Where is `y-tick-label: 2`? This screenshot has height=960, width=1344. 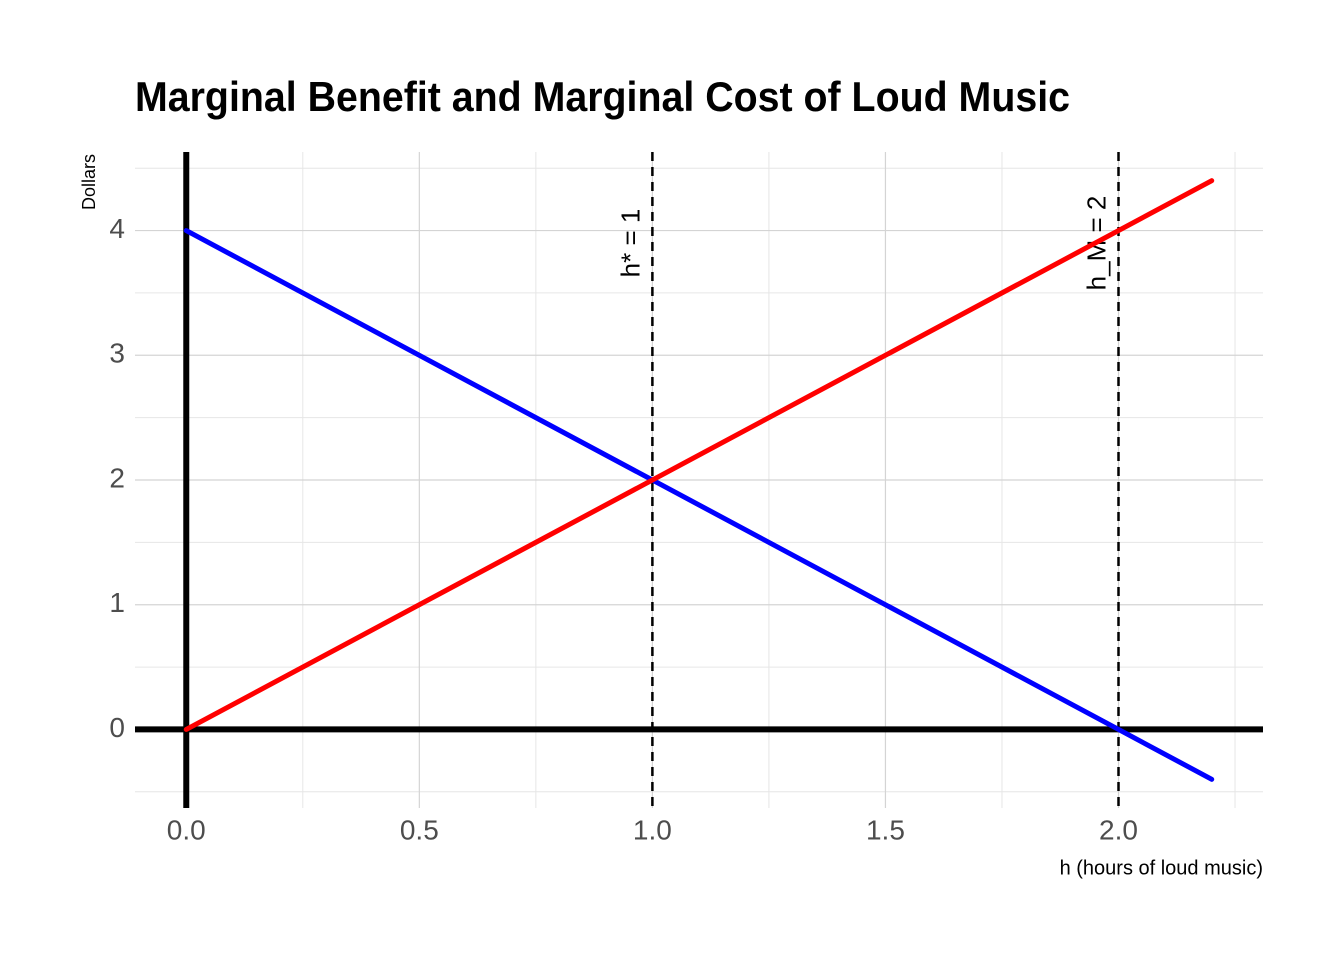
y-tick-label: 2 is located at coordinates (117, 477).